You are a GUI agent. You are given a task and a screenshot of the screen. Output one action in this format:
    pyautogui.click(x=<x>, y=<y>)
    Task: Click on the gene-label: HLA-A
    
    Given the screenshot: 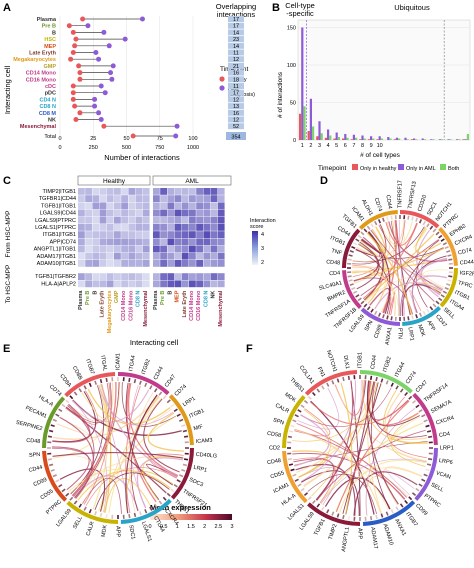 What is the action you would take?
    pyautogui.click(x=289, y=500)
    